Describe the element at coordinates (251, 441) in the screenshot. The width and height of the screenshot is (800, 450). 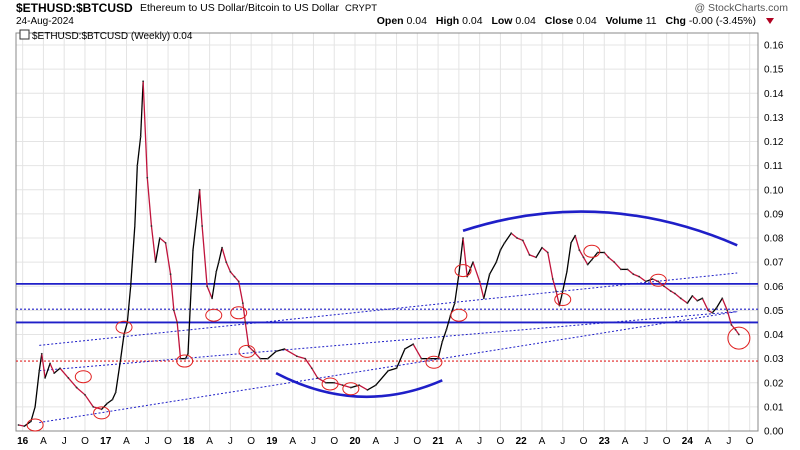
I see `x-tick-label: O` at that location.